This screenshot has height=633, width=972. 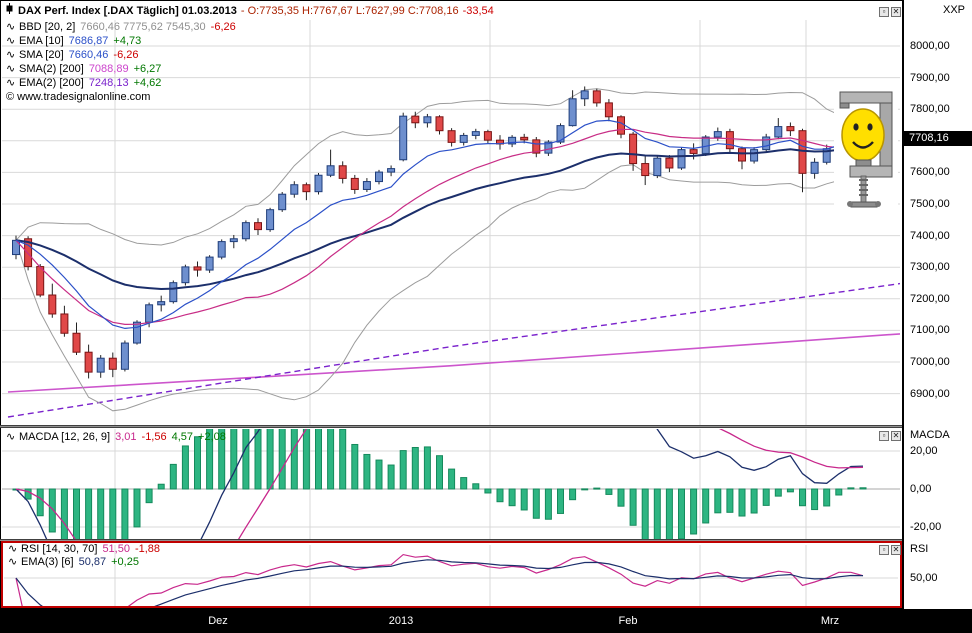 What do you see at coordinates (866, 149) in the screenshot?
I see `smiley-clamp-annotation` at bounding box center [866, 149].